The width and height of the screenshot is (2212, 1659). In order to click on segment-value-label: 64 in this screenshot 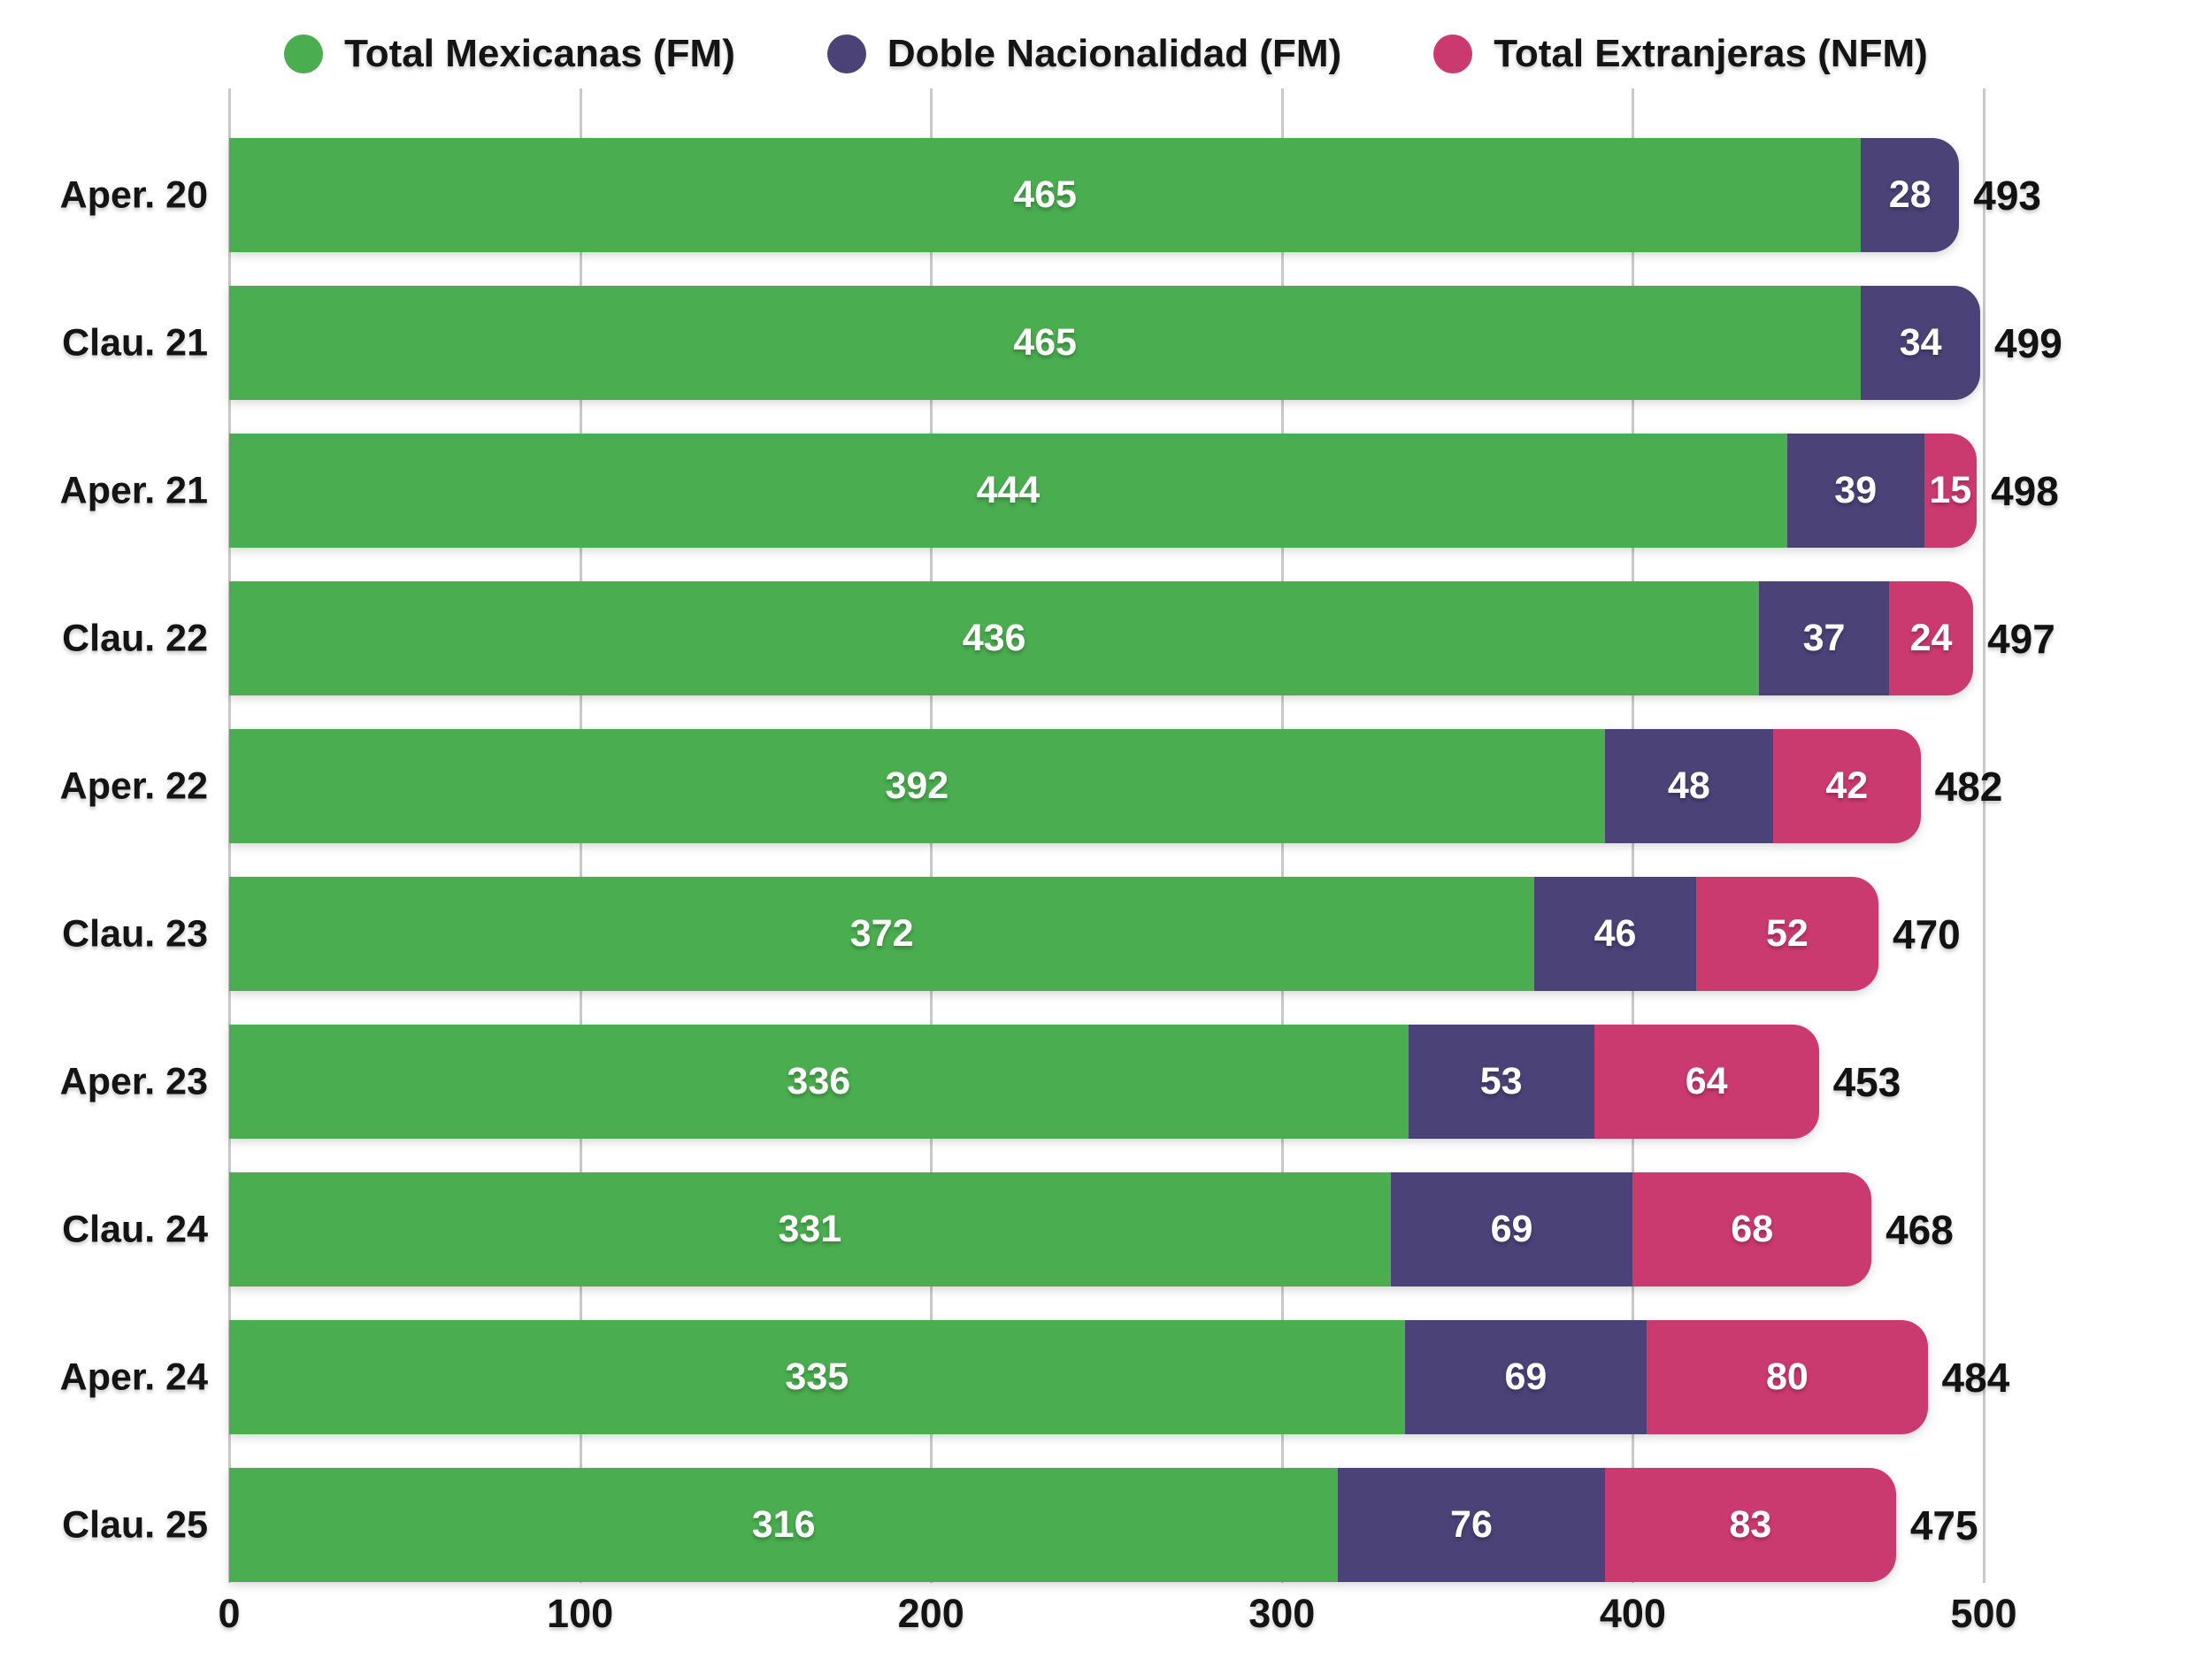, I will do `click(1707, 1081)`.